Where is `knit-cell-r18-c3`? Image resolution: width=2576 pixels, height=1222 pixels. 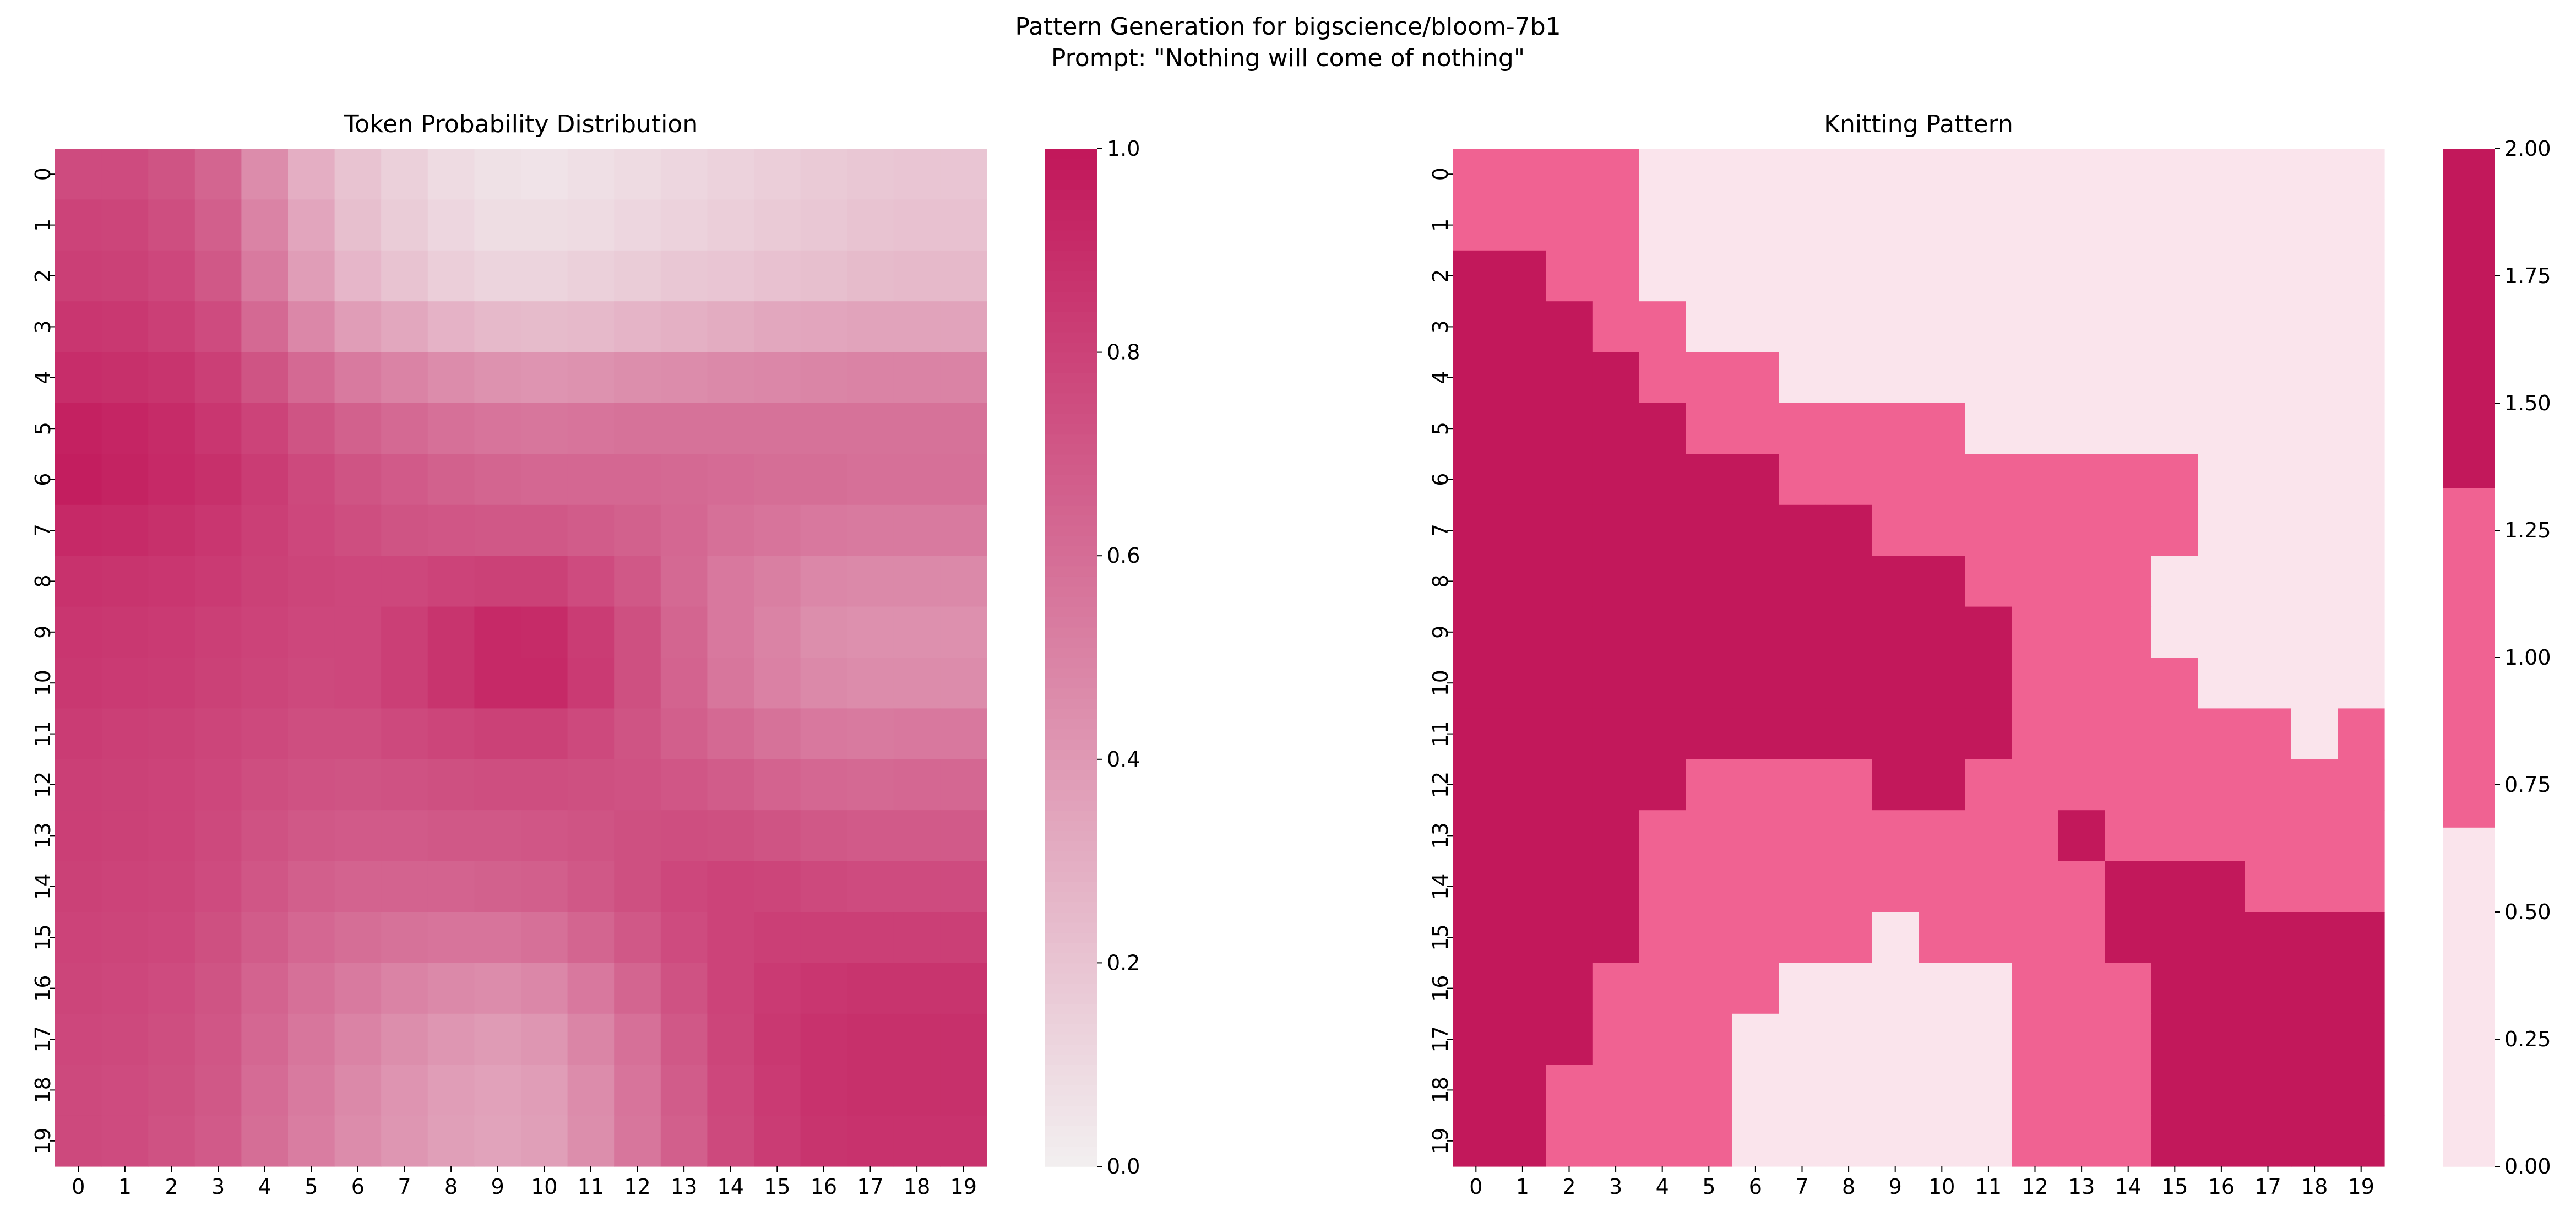
knit-cell-r18-c3 is located at coordinates (1615, 1090).